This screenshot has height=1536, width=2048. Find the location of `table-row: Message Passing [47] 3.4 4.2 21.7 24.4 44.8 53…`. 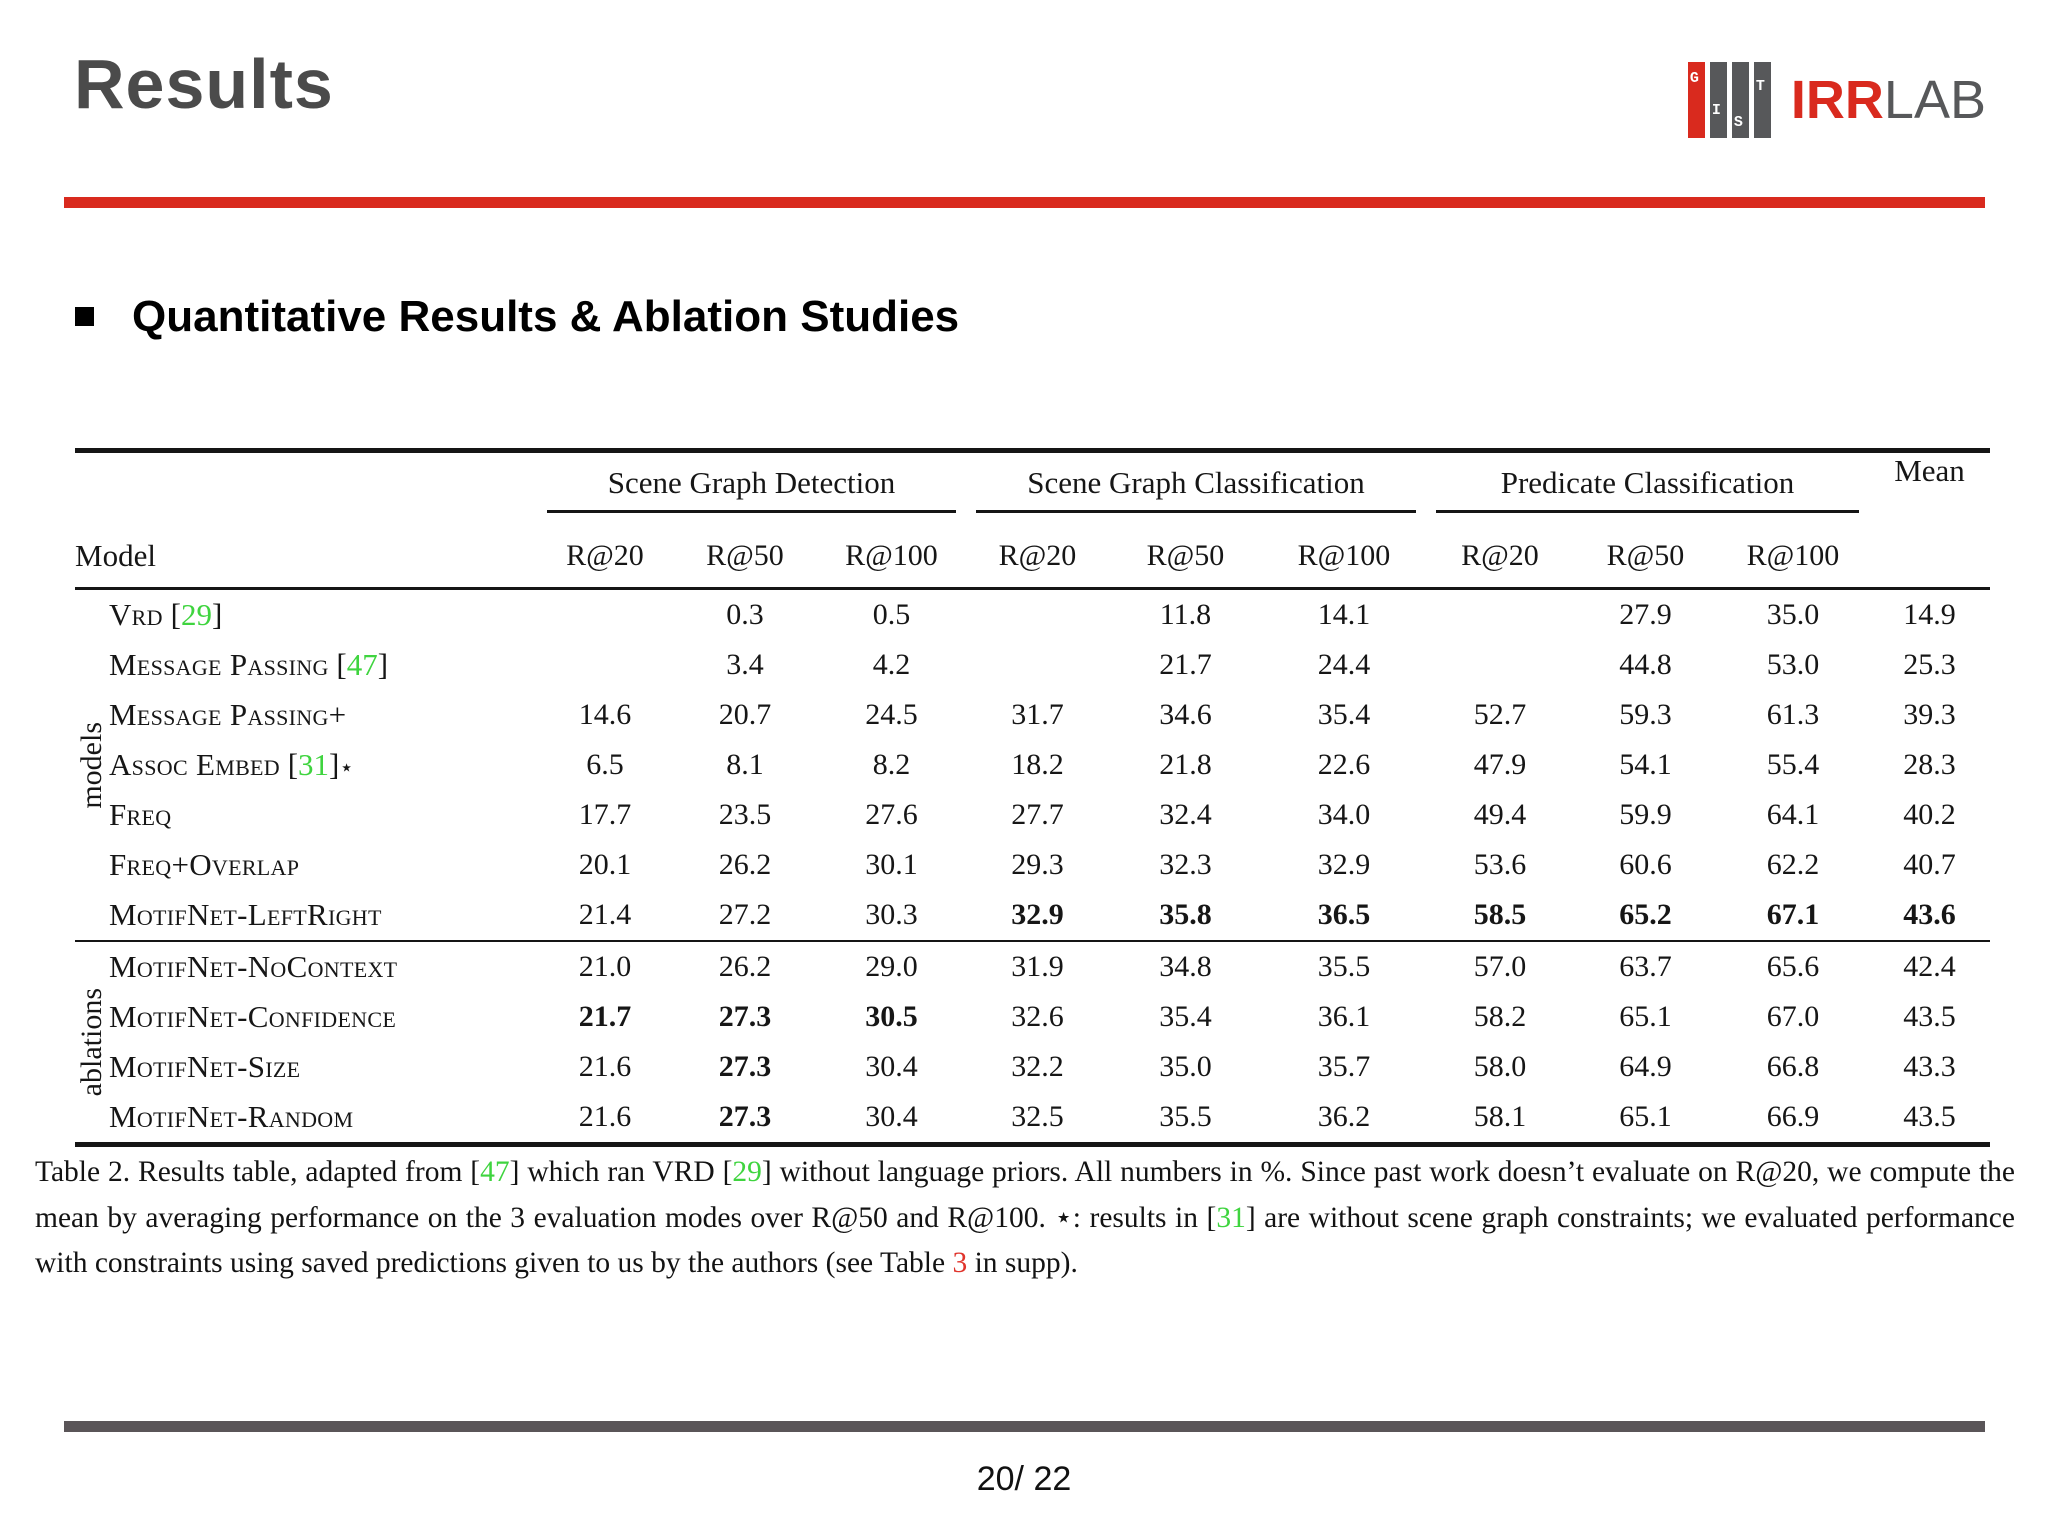

table-row: Message Passing [47] 3.4 4.2 21.7 24.4 44.8 53… is located at coordinates (1032, 665).